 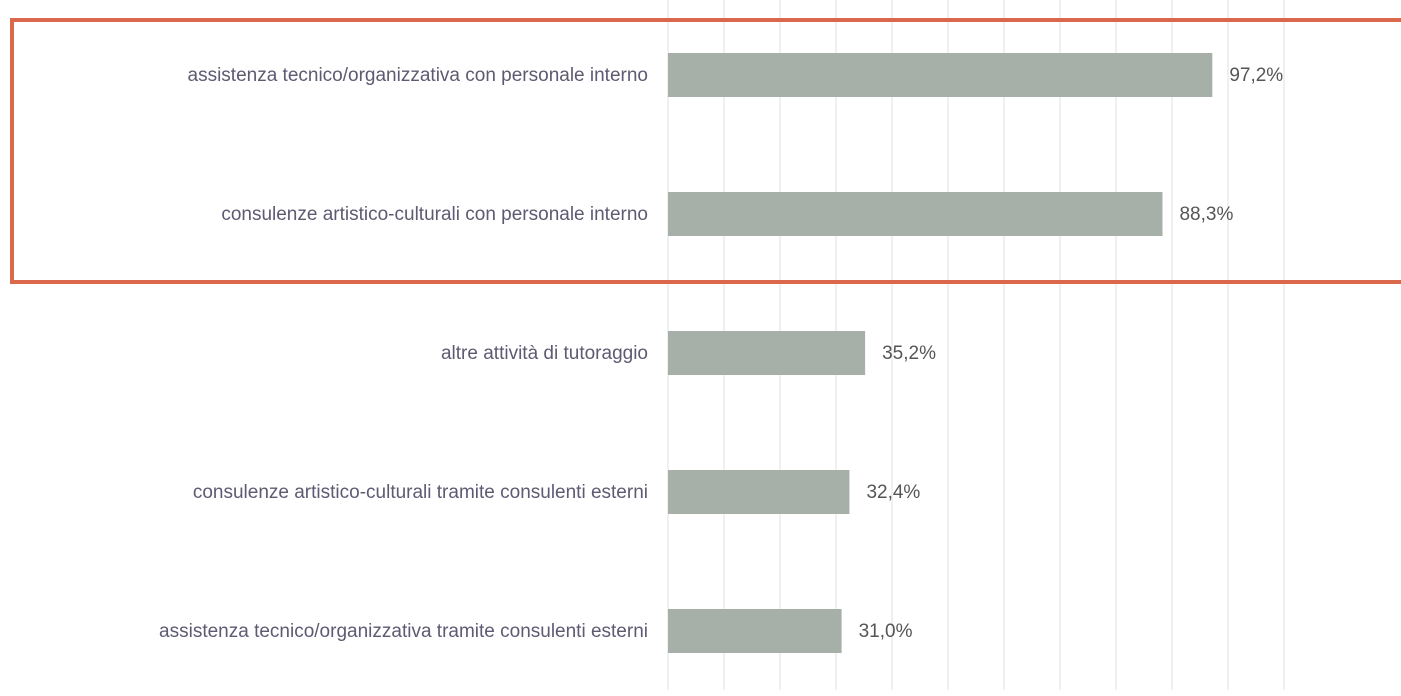 I want to click on value-label: 35,2%, so click(x=909, y=353).